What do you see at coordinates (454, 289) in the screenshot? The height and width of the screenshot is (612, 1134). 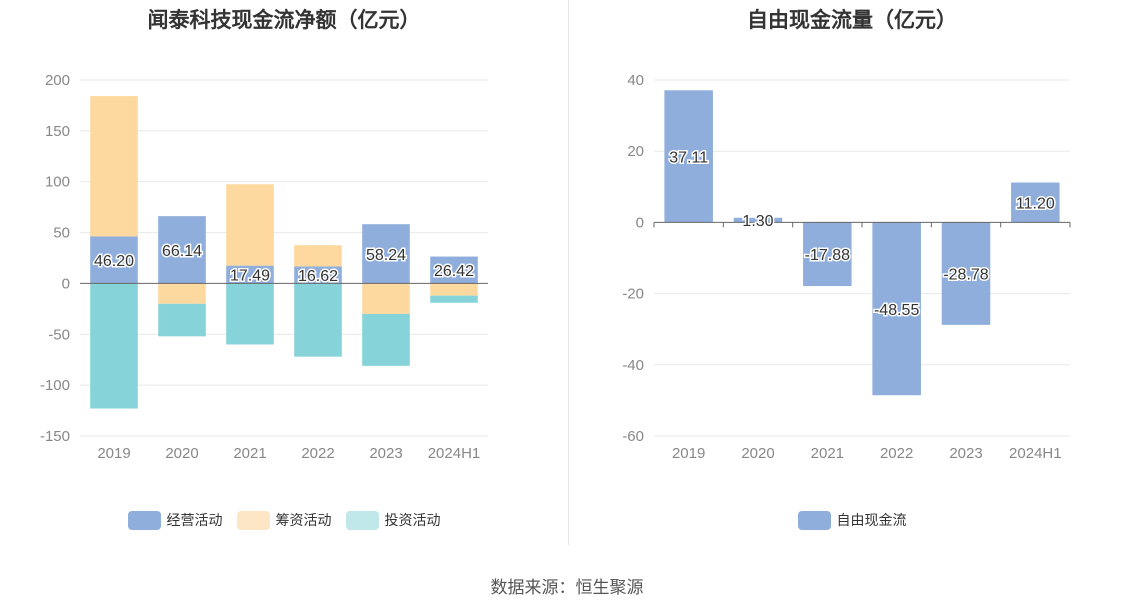 I see `bar-筹资活动-2024H1` at bounding box center [454, 289].